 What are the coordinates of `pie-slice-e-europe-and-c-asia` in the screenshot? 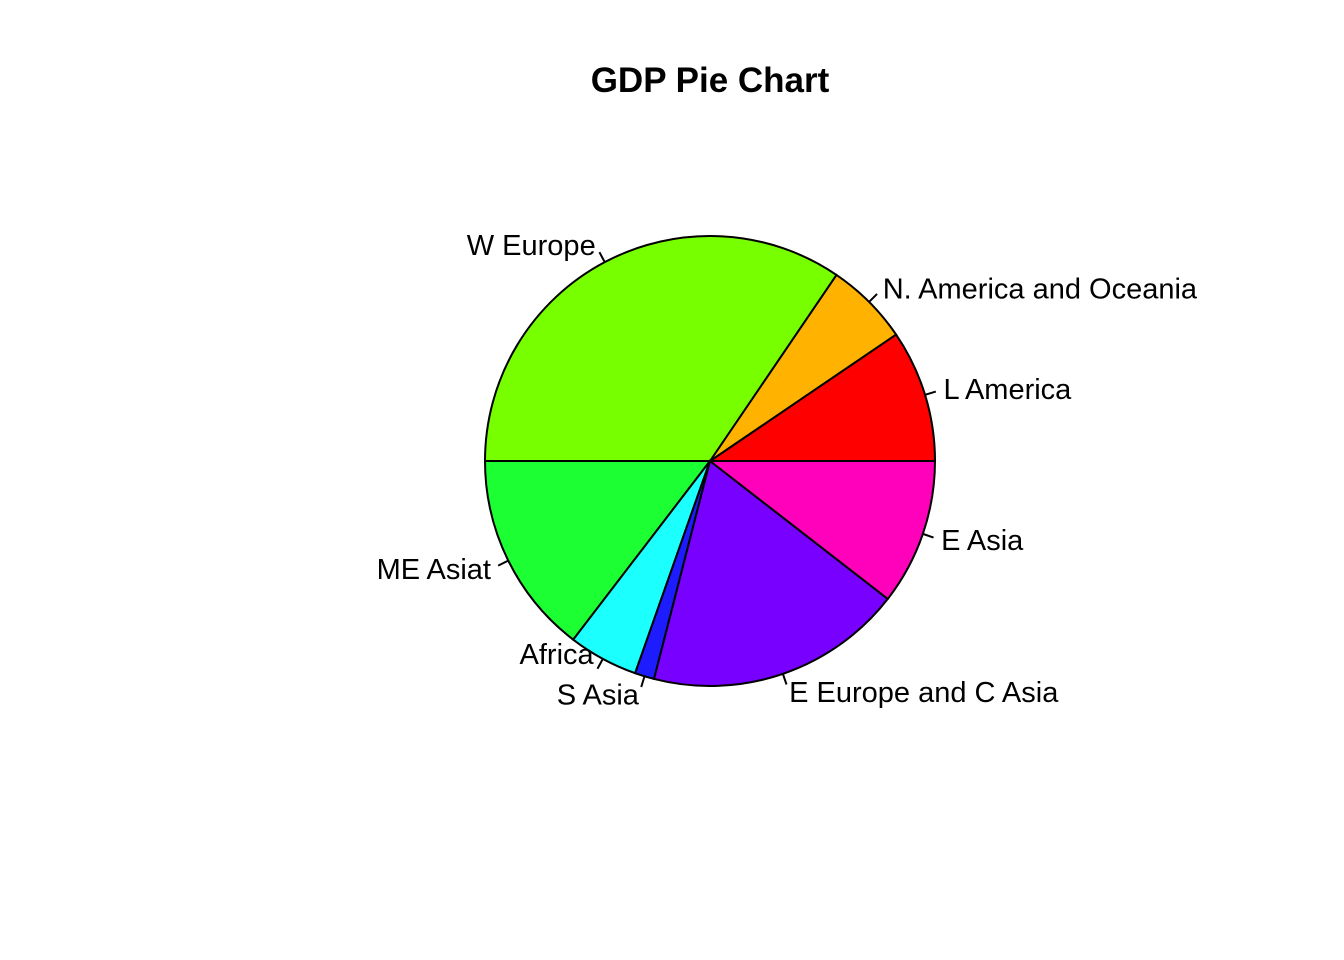 It's located at (771, 573).